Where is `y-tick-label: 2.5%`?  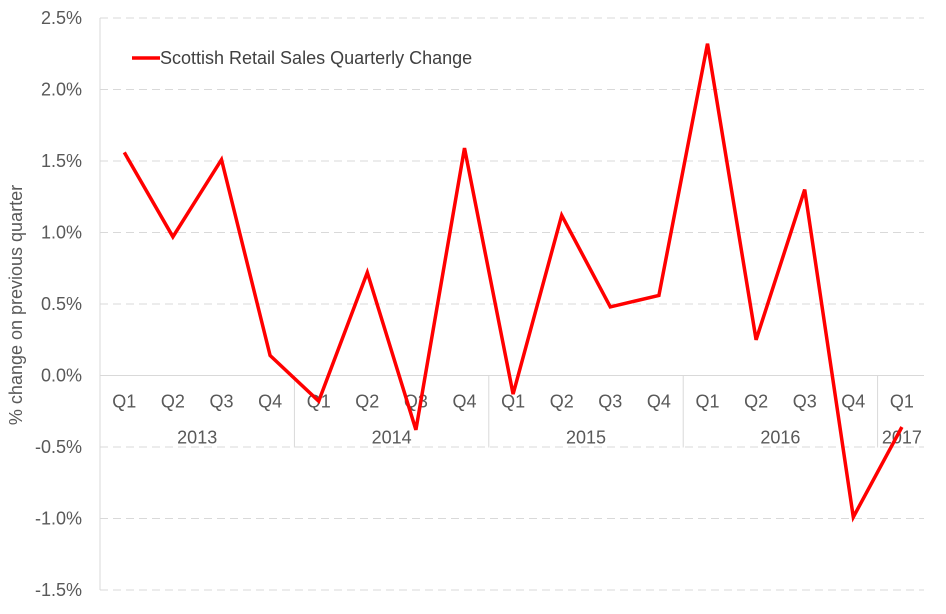
y-tick-label: 2.5% is located at coordinates (61, 18).